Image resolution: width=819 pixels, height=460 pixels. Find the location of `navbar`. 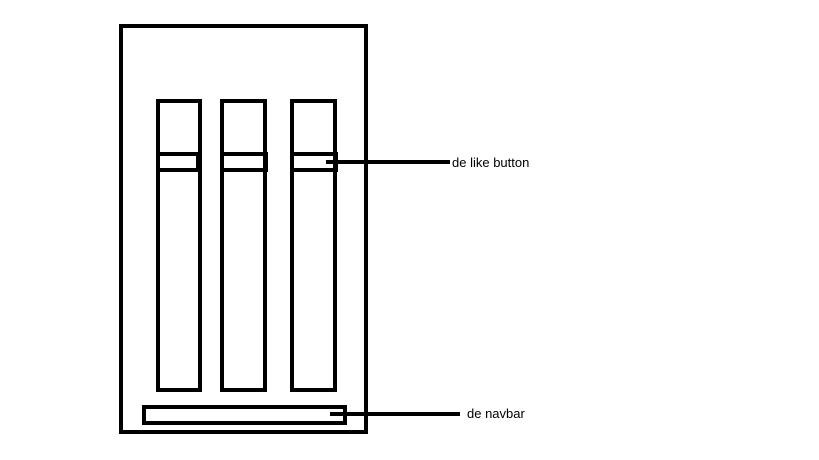

navbar is located at coordinates (244, 415).